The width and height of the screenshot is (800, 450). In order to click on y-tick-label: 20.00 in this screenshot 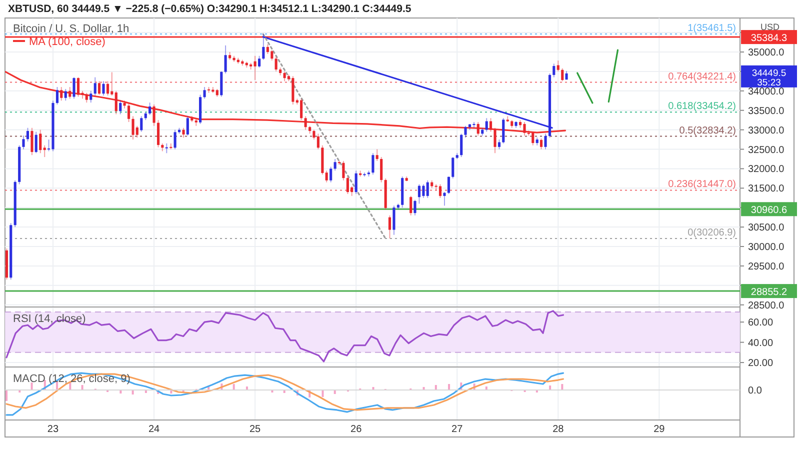, I will do `click(761, 364)`.